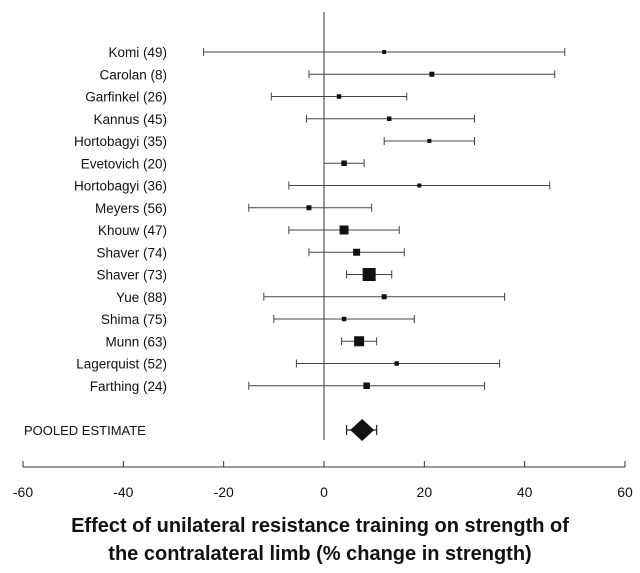 Image resolution: width=640 pixels, height=573 pixels. I want to click on study-label: Farthing (24), so click(128, 386).